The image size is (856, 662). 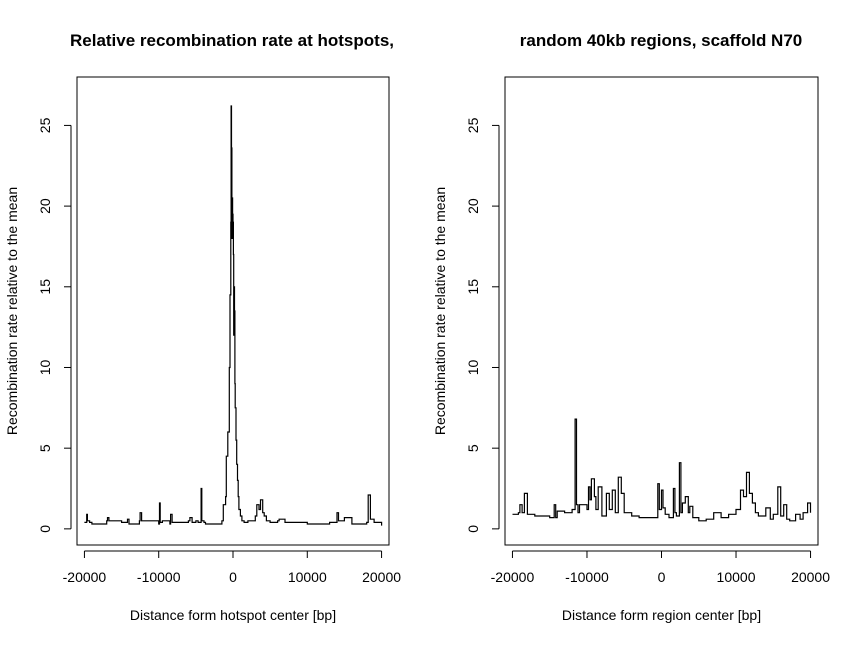 I want to click on chart-title: random 40kb regions, scaffold N70, so click(x=661, y=40).